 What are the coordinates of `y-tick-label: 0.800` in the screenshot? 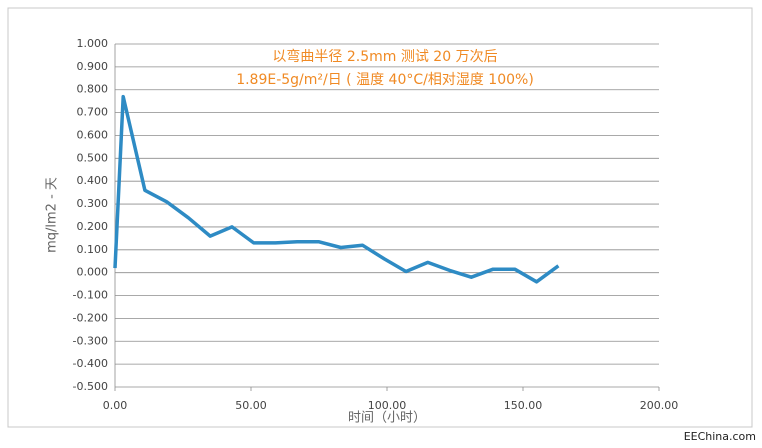 It's located at (93, 89).